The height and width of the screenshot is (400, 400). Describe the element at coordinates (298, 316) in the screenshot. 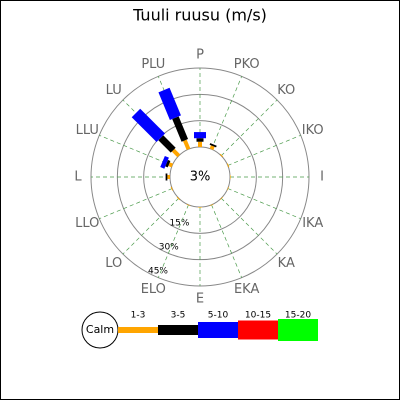

I see `legend-label: 15-20` at that location.